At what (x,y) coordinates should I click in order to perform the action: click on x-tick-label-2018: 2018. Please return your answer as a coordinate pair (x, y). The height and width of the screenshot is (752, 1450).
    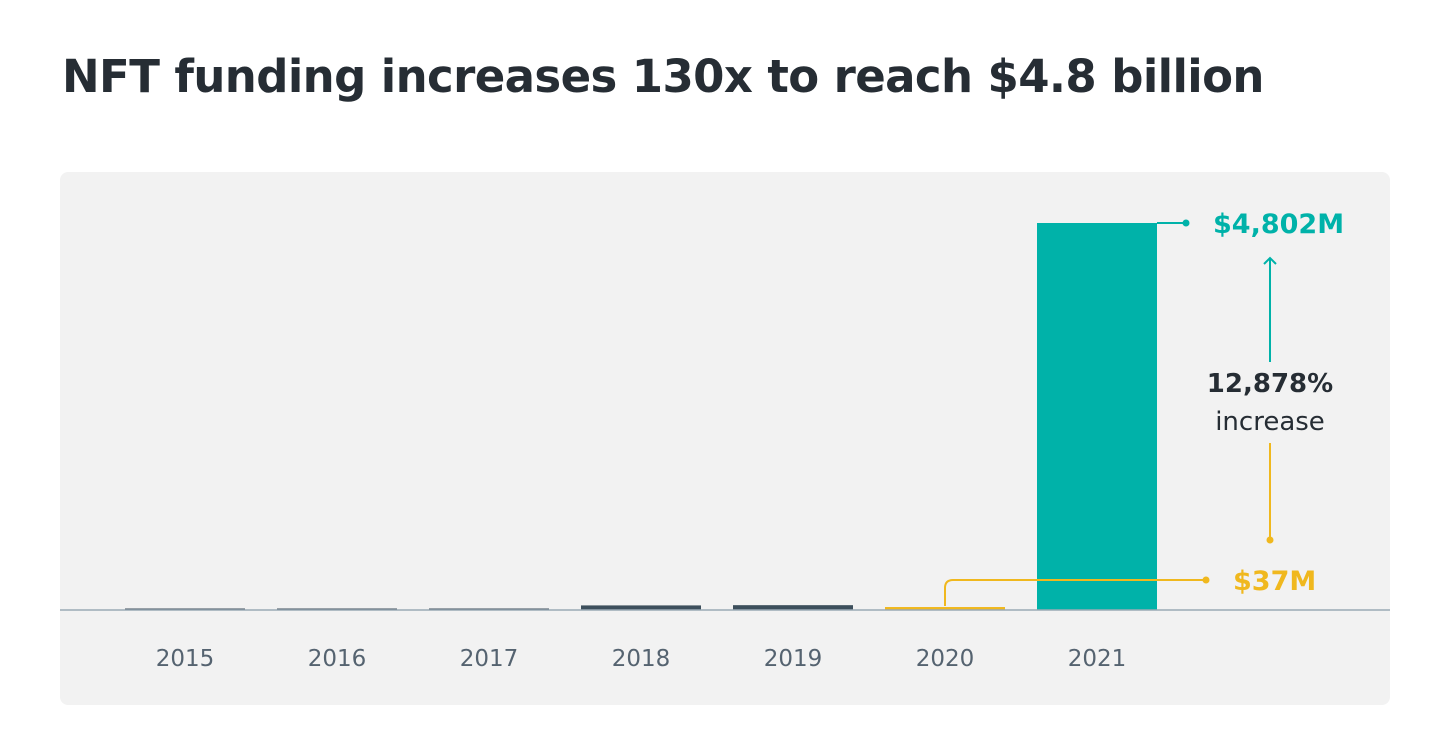
    Looking at the image, I should click on (641, 659).